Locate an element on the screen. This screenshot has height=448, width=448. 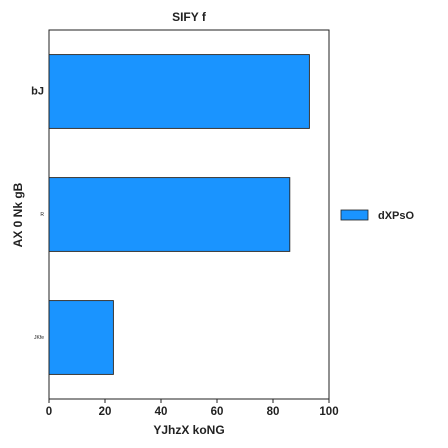
x-tick-label: 0 is located at coordinates (49, 412).